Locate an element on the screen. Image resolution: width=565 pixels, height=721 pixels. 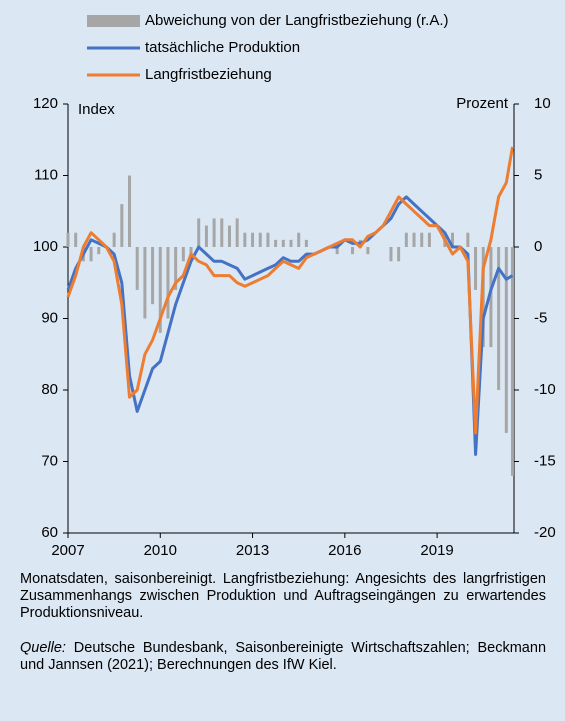
y2-tick-label: -5 is located at coordinates (540, 317).